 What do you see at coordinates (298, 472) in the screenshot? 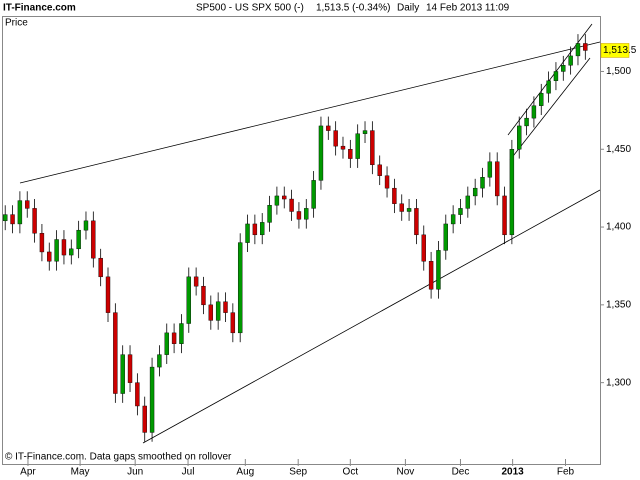
I see `x-tick-label: Sep` at bounding box center [298, 472].